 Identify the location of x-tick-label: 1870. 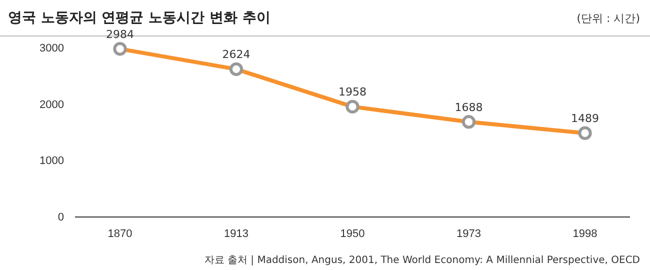
(120, 234).